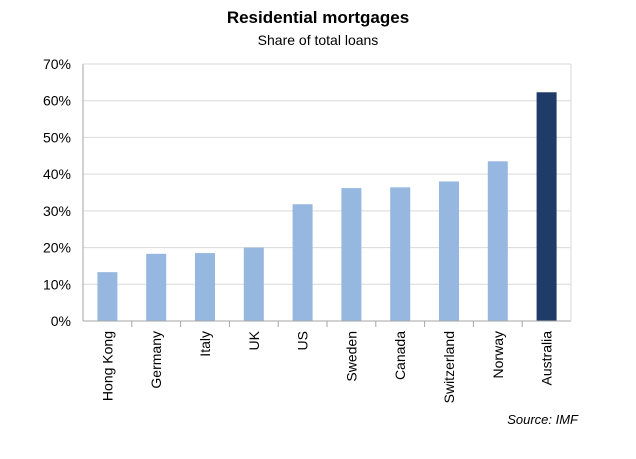  What do you see at coordinates (205, 344) in the screenshot?
I see `x-tick-label: Italy` at bounding box center [205, 344].